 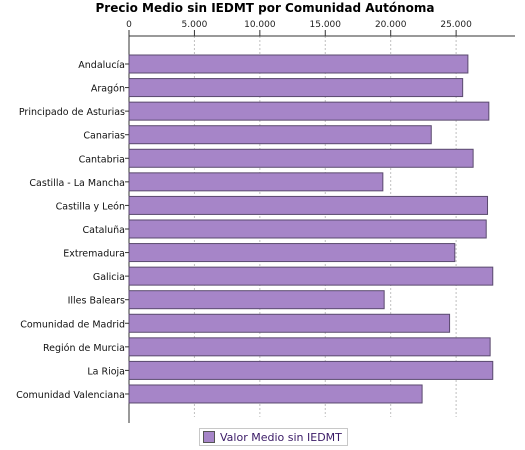 What do you see at coordinates (109, 277) in the screenshot?
I see `category-label: Galicia` at bounding box center [109, 277].